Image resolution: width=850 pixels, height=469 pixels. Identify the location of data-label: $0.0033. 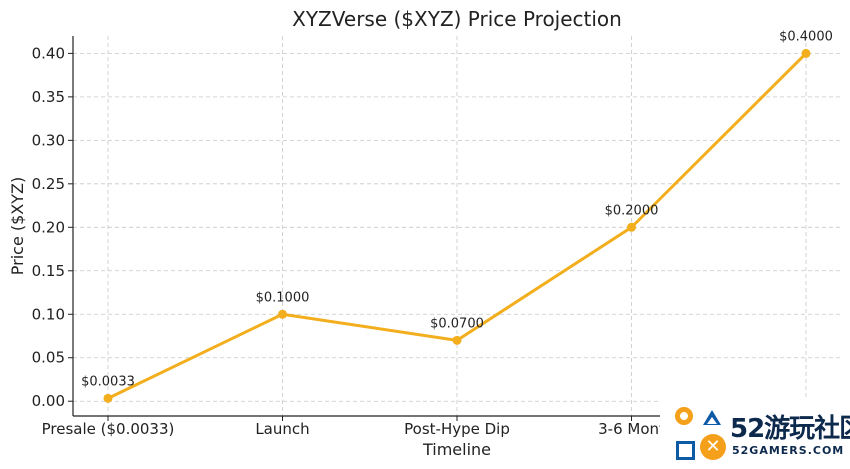
(108, 381).